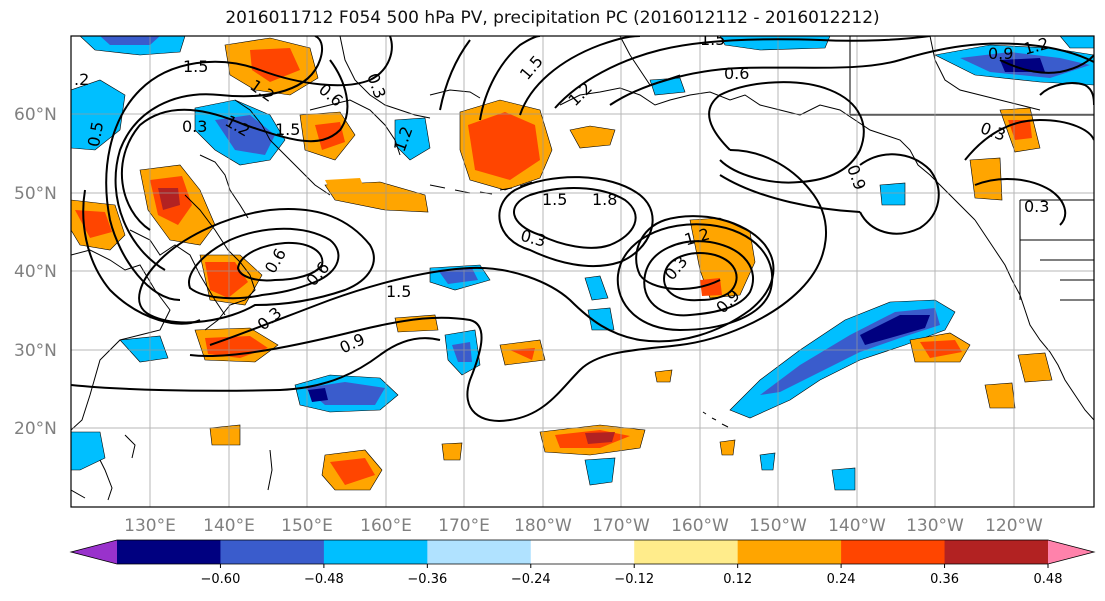 This screenshot has height=601, width=1105. I want to click on lon-label: 170°W, so click(621, 526).